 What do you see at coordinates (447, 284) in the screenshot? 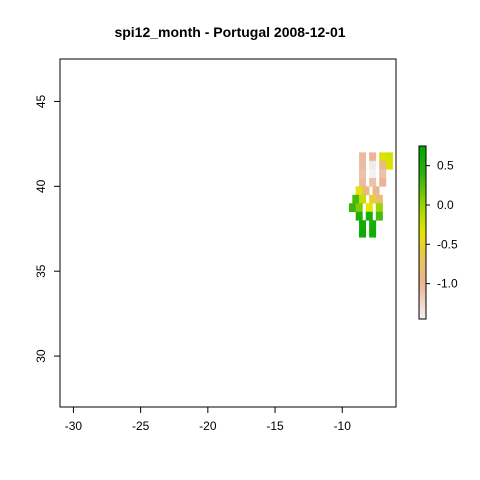
I see `colorbar-tick-label: -1.0` at bounding box center [447, 284].